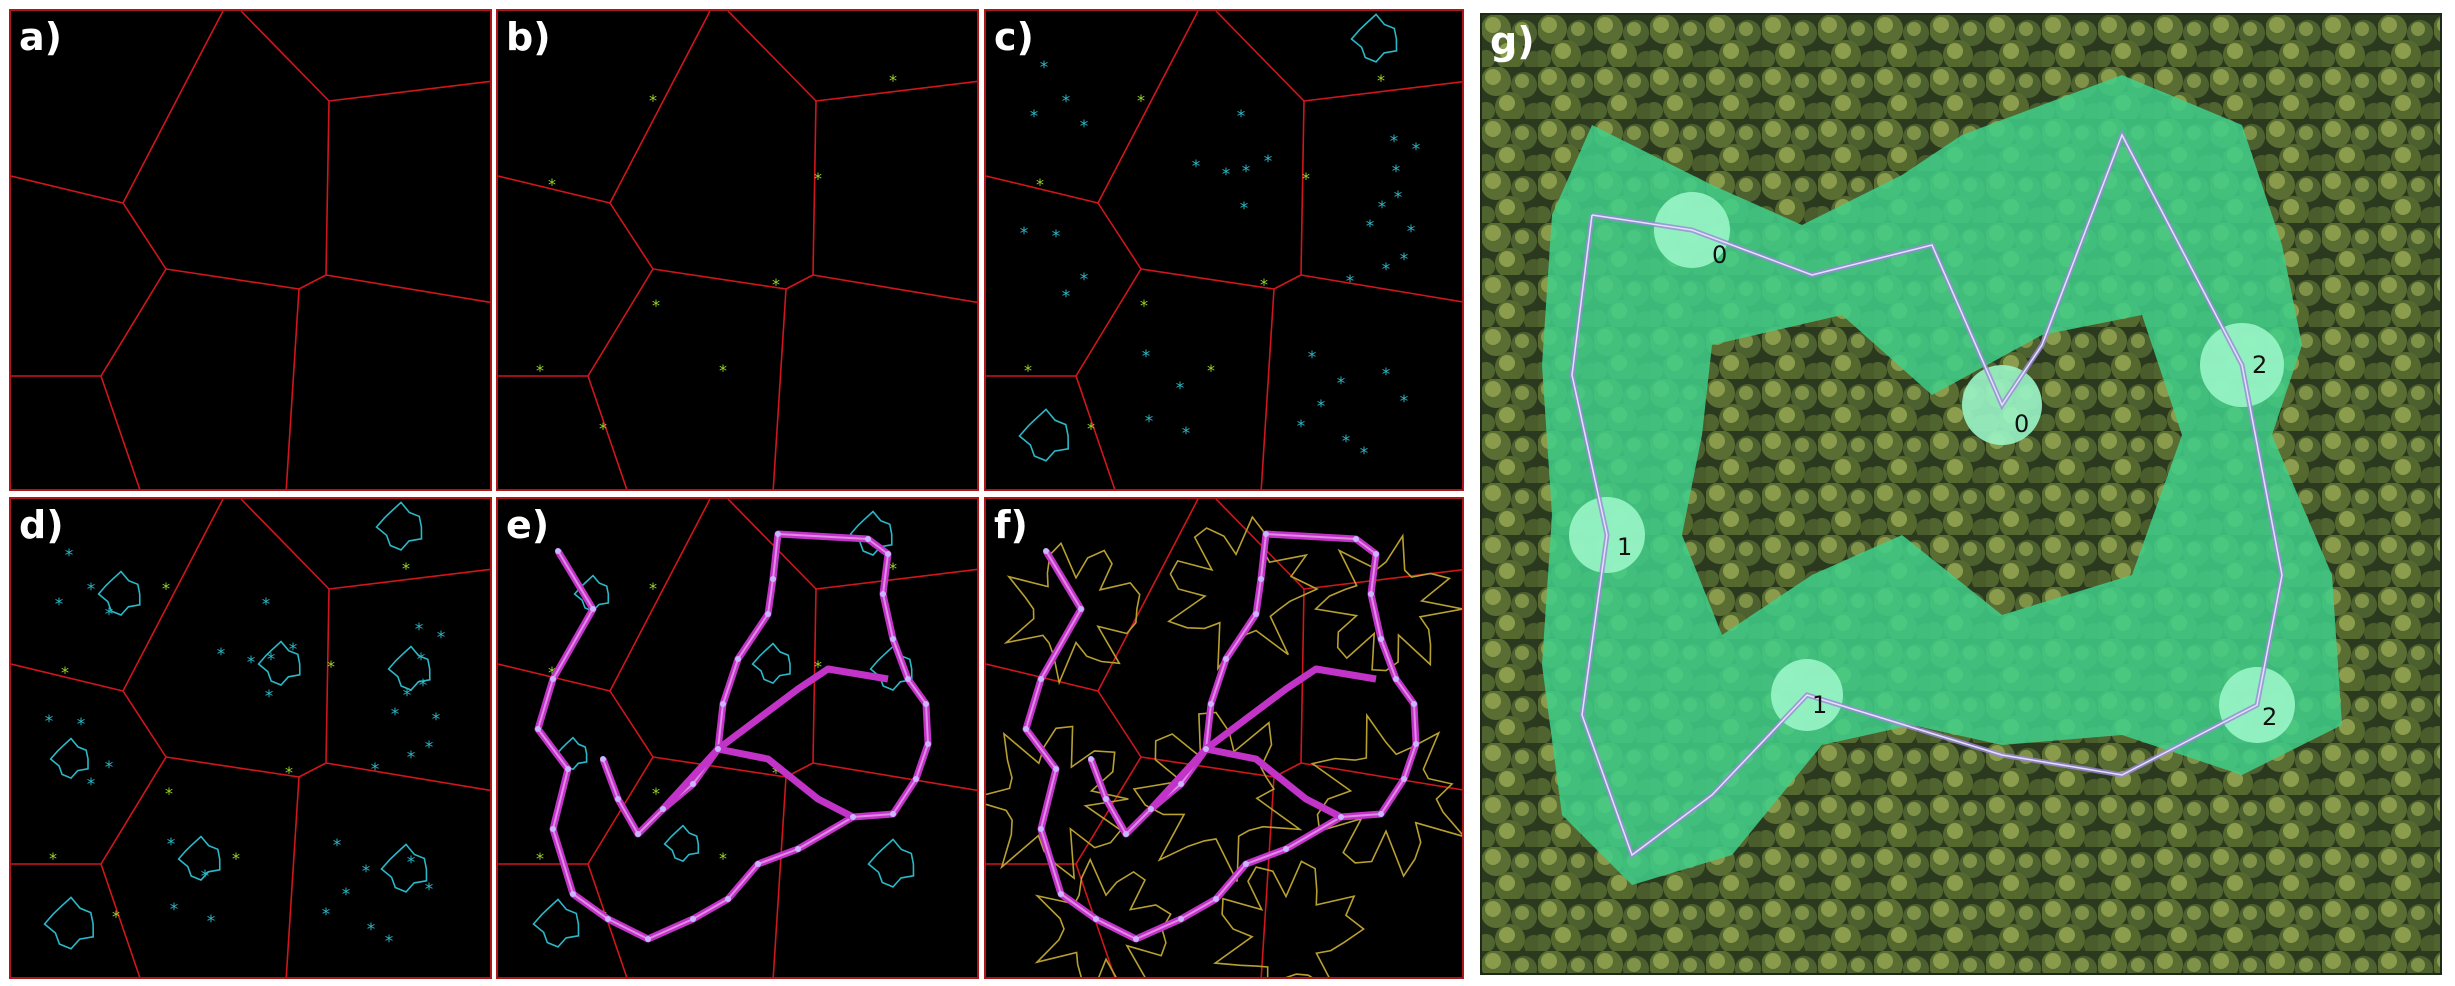 This screenshot has height=986, width=2455. Describe the element at coordinates (1204, 254) in the screenshot. I see `portal-markers: * * * * * * * * *` at that location.